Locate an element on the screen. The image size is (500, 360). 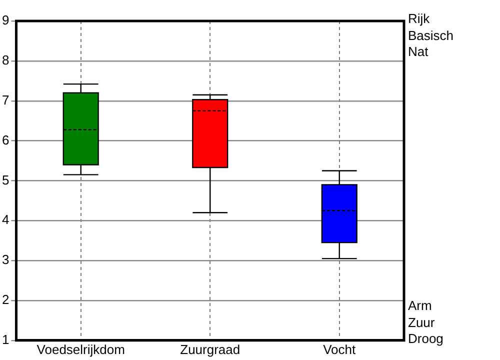
text: Rijk Basisch Nat is located at coordinates (431, 35).